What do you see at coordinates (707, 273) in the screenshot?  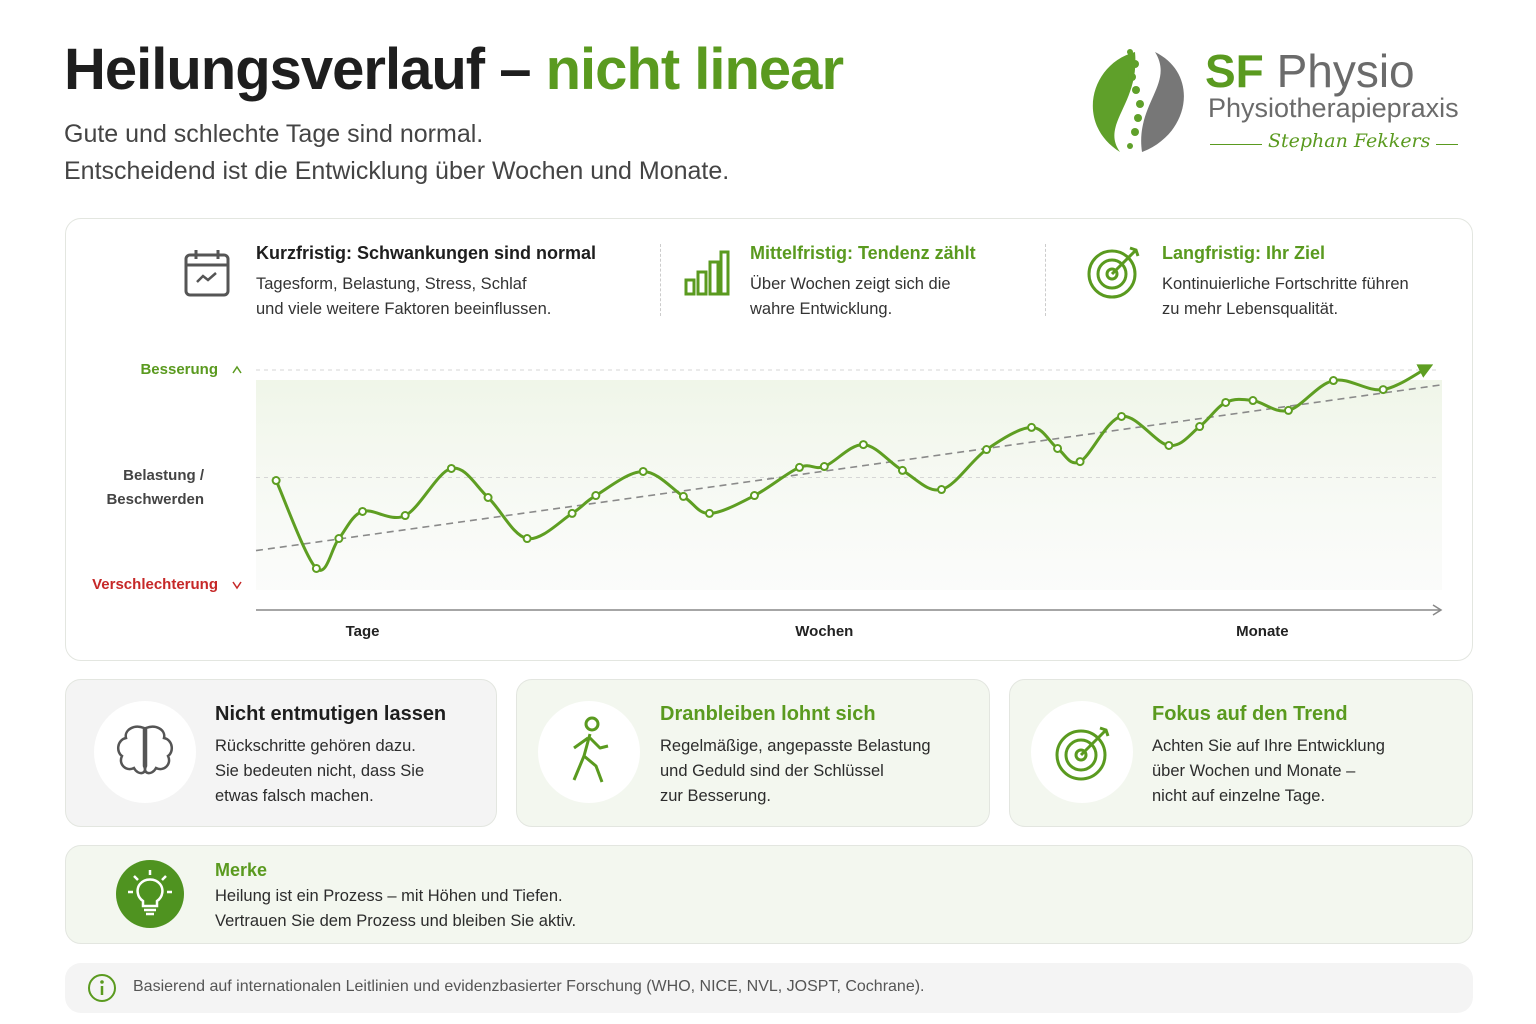 I see `bars-icon` at bounding box center [707, 273].